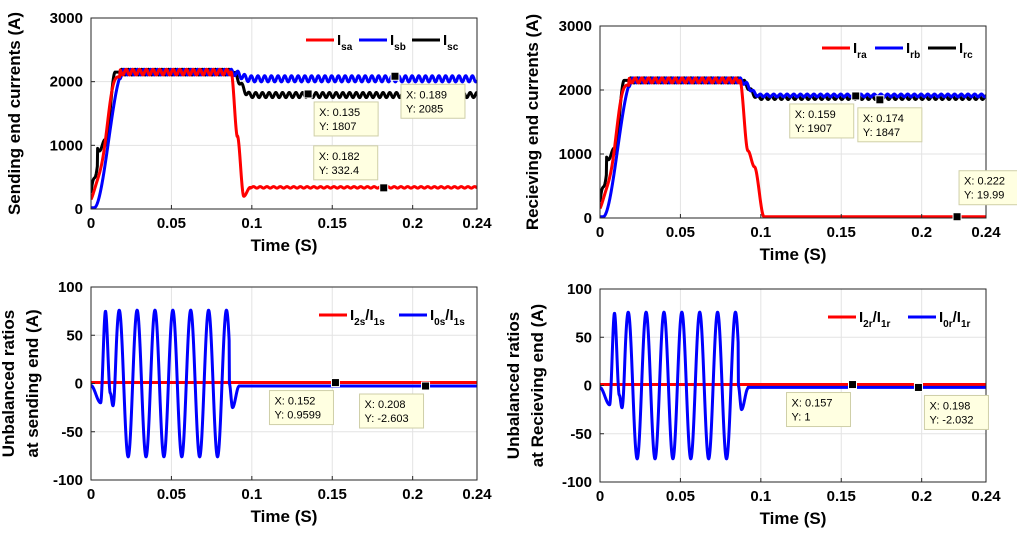 This screenshot has height=534, width=1017. I want to click on datatip-x: X: 0.135, so click(339, 113).